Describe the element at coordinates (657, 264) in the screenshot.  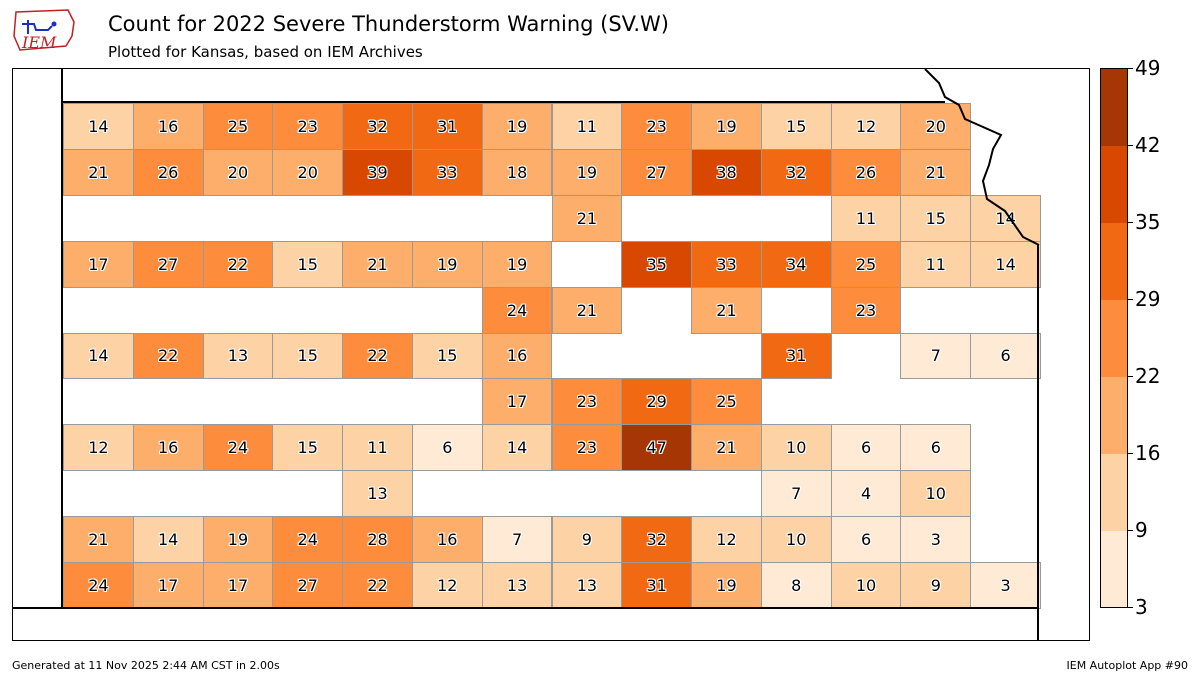
I see `county-cell: 35` at that location.